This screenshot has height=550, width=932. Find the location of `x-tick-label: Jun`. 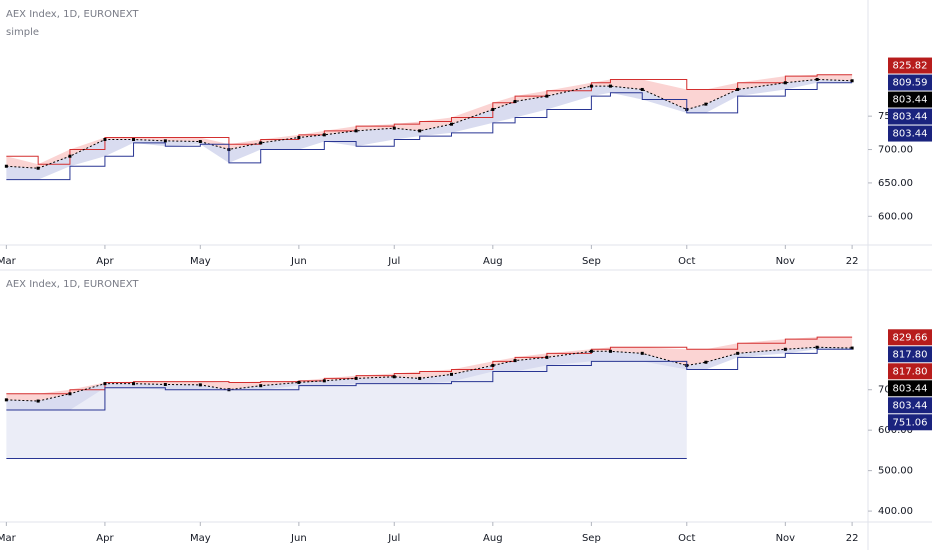

x-tick-label: Jun is located at coordinates (298, 261).